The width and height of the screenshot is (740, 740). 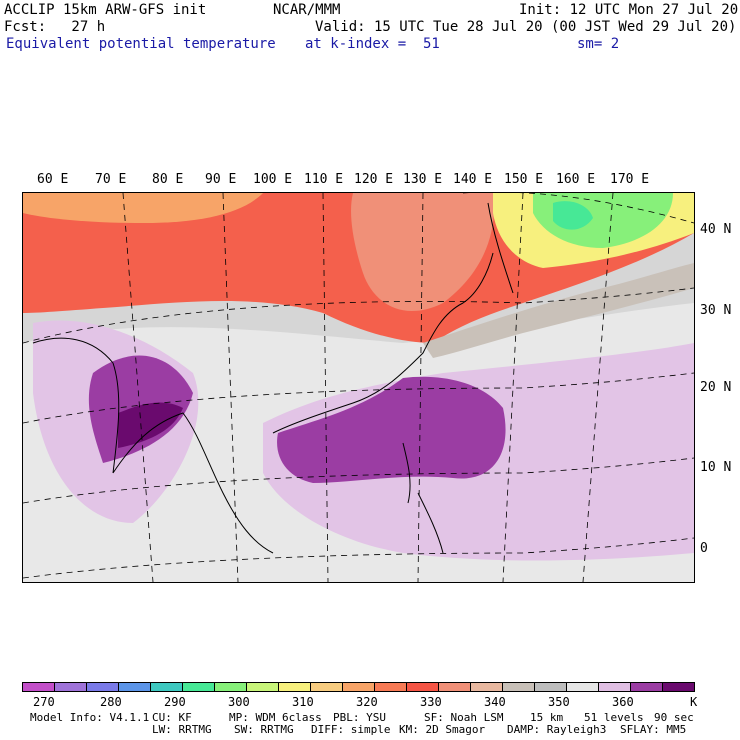 I want to click on colorbar, so click(x=358, y=687).